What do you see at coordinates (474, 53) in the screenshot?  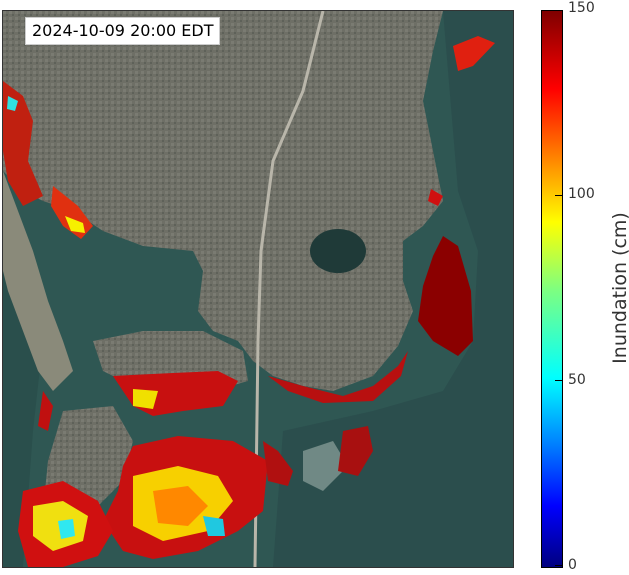 I see `inundation-northeast` at bounding box center [474, 53].